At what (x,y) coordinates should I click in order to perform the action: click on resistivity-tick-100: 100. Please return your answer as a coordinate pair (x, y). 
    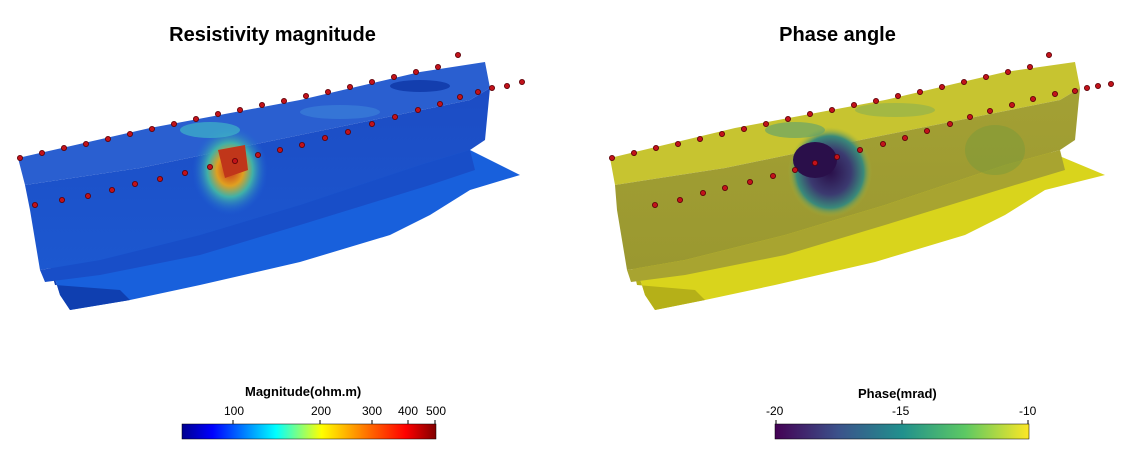
    Looking at the image, I should click on (234, 411).